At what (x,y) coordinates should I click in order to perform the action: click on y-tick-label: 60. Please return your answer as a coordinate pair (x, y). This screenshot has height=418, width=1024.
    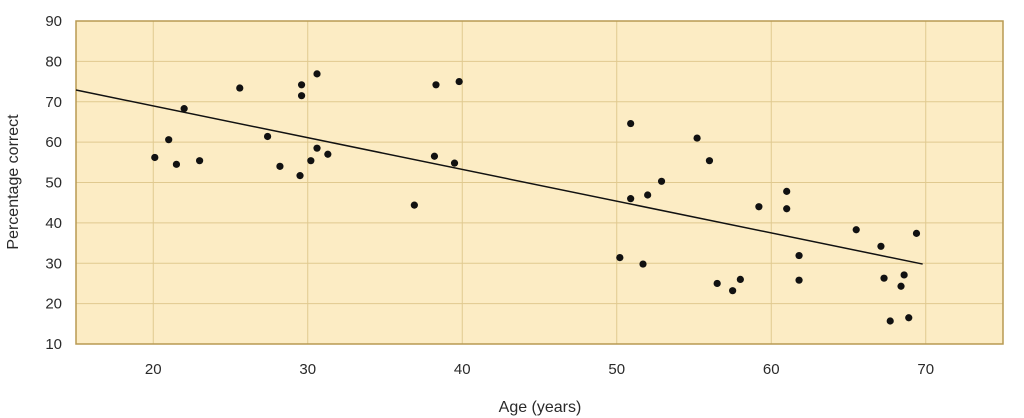
    Looking at the image, I should click on (53, 142).